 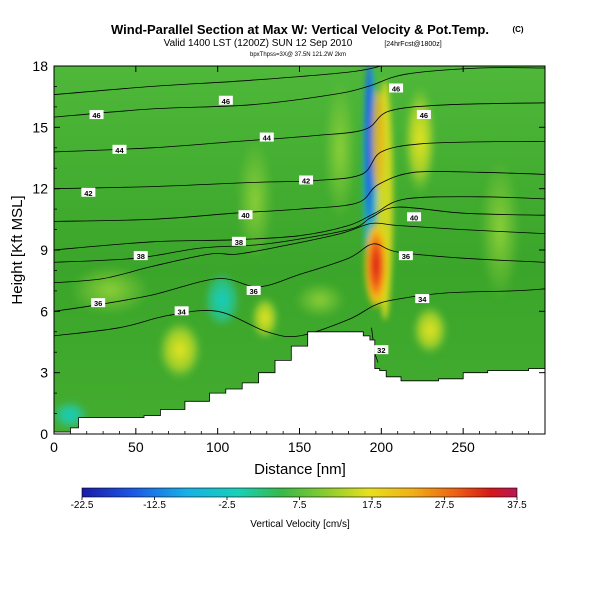 What do you see at coordinates (44, 434) in the screenshot?
I see `y-tick-label: 0` at bounding box center [44, 434].